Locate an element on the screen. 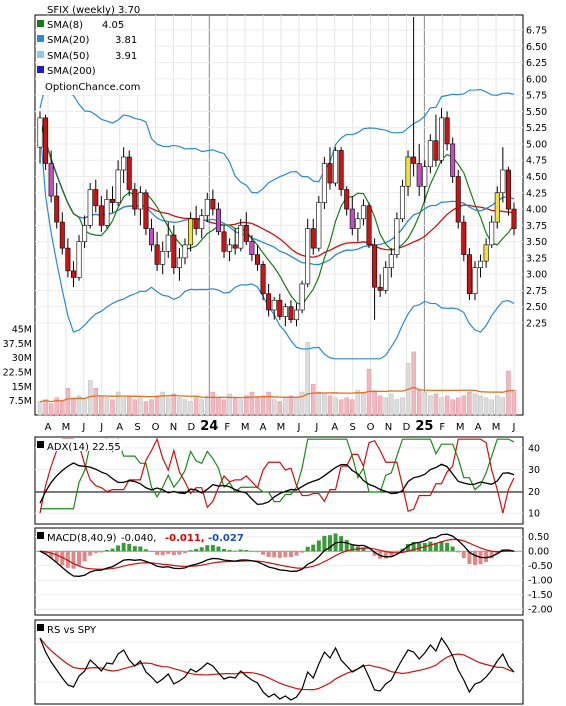 The image size is (566, 706). legend-label-sma20: SMA(20) is located at coordinates (68, 40).